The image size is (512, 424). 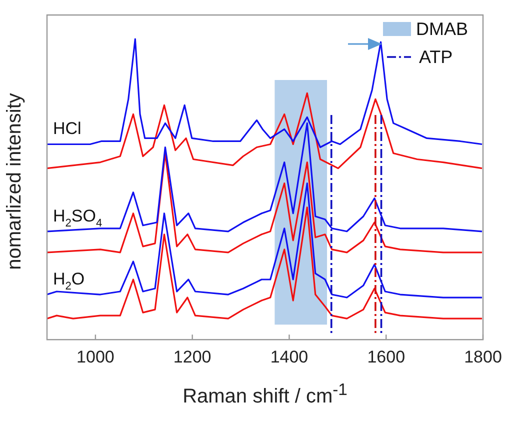 What do you see at coordinates (436, 56) in the screenshot?
I see `legend-label: ATP` at bounding box center [436, 56].